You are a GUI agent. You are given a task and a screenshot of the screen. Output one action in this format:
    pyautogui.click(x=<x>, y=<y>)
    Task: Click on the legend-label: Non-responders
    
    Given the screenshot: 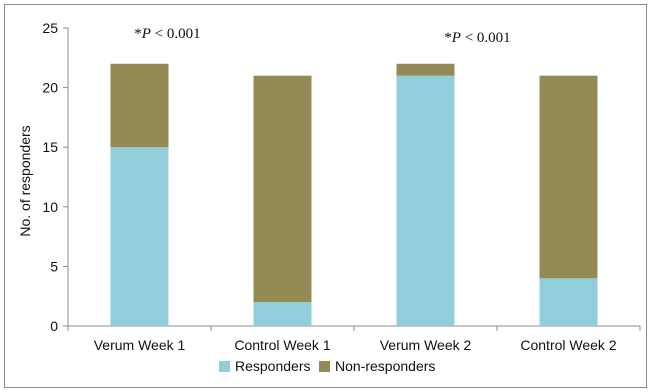 What is the action you would take?
    pyautogui.click(x=385, y=366)
    